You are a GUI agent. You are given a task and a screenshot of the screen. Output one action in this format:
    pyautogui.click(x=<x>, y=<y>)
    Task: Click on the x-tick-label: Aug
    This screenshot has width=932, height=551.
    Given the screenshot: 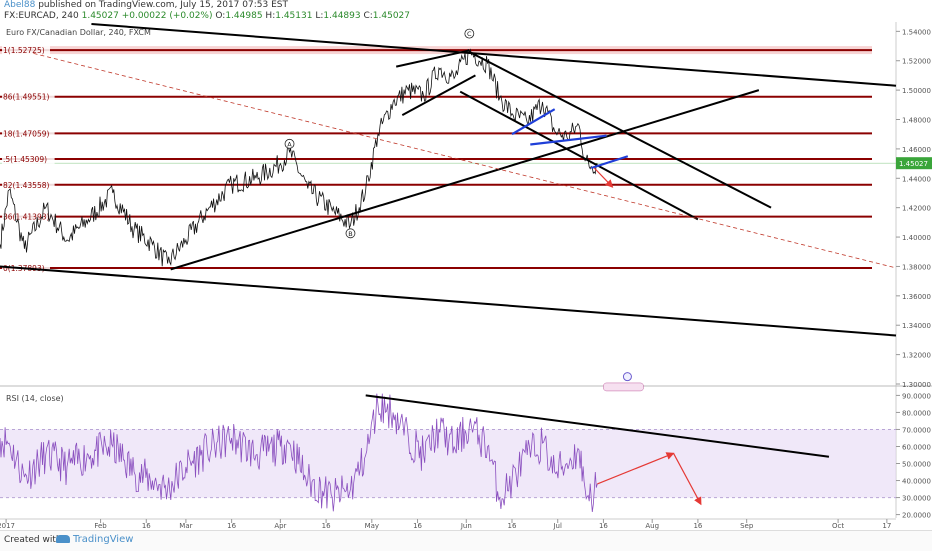 What is the action you would take?
    pyautogui.click(x=652, y=526)
    